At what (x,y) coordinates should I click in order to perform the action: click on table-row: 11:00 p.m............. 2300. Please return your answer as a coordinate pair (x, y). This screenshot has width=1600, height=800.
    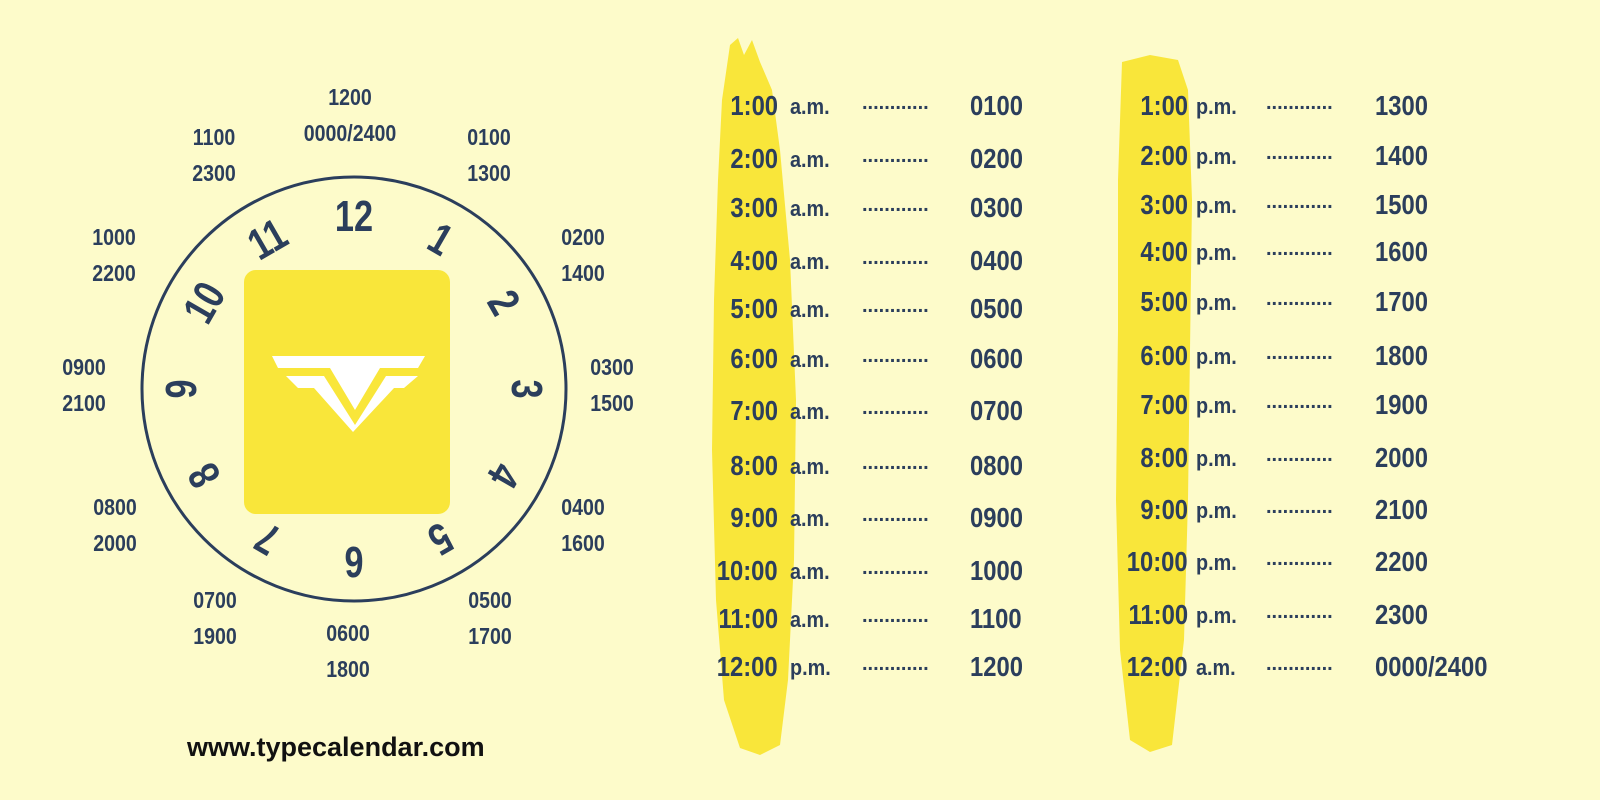
    Looking at the image, I should click on (800, 616).